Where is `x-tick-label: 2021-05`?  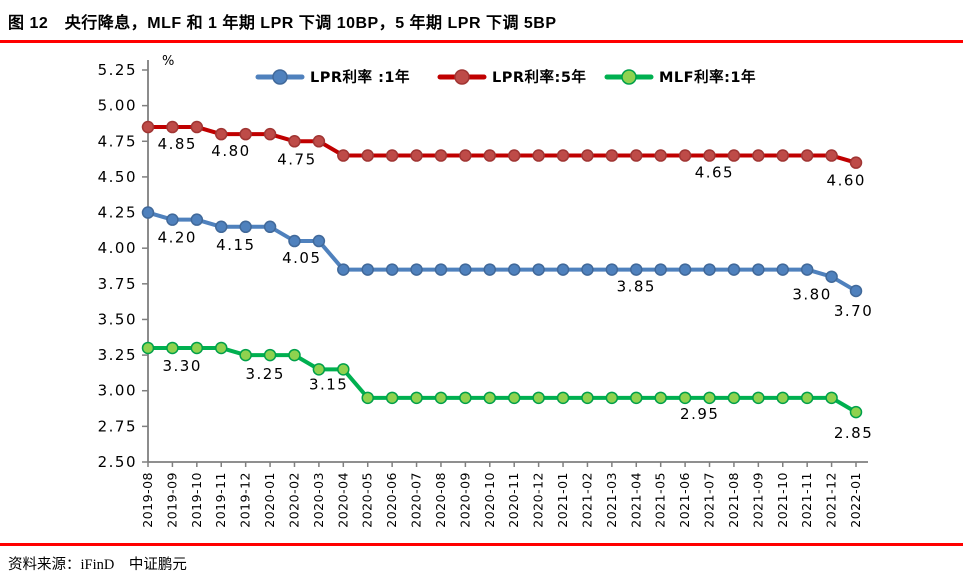 x-tick-label: 2021-05 is located at coordinates (660, 500).